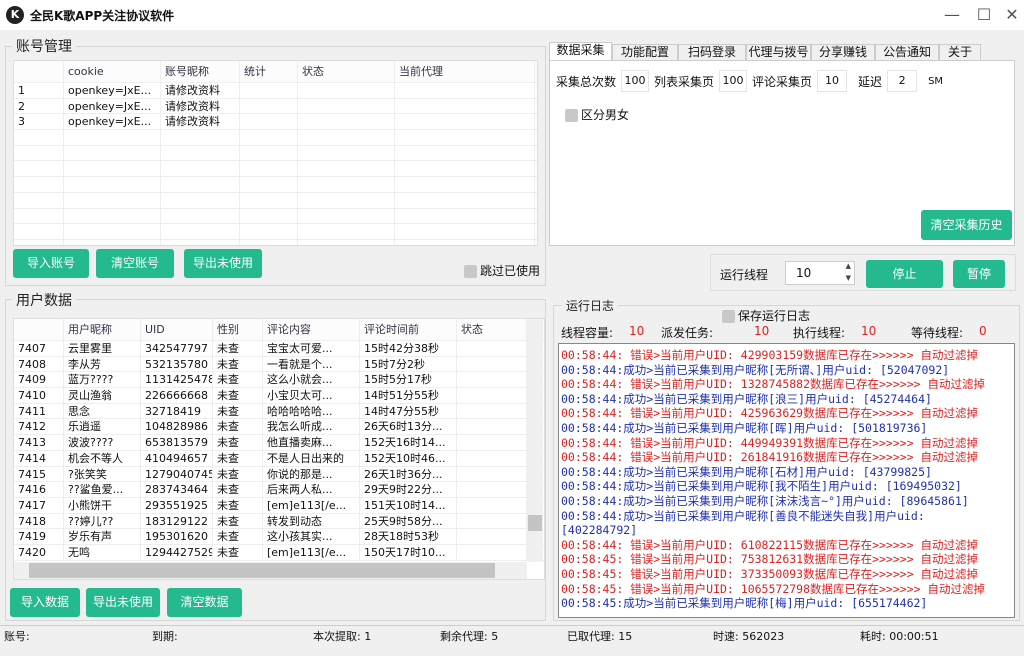  Describe the element at coordinates (510, 271) in the screenshot. I see `skip-used-label: 跳过已使用` at that location.